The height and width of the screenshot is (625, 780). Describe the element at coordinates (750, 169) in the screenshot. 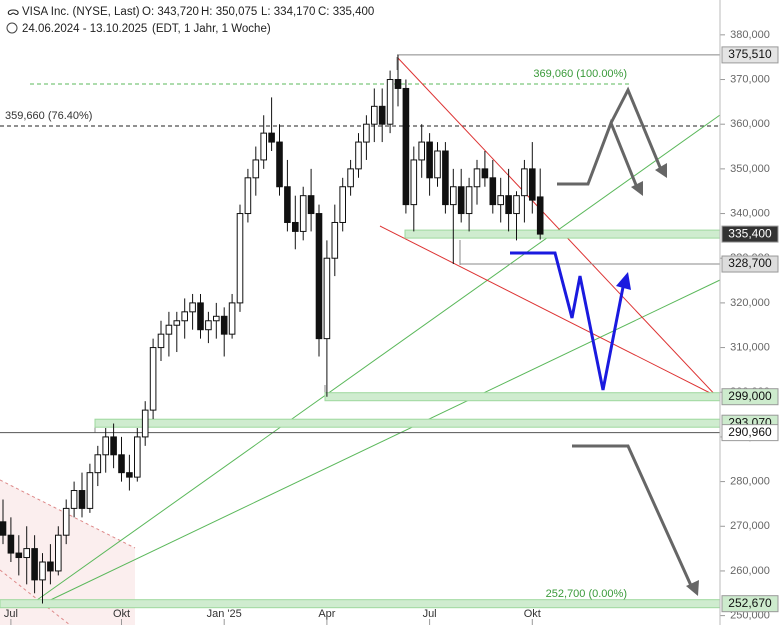

I see `y-tick-label: 350,000` at that location.